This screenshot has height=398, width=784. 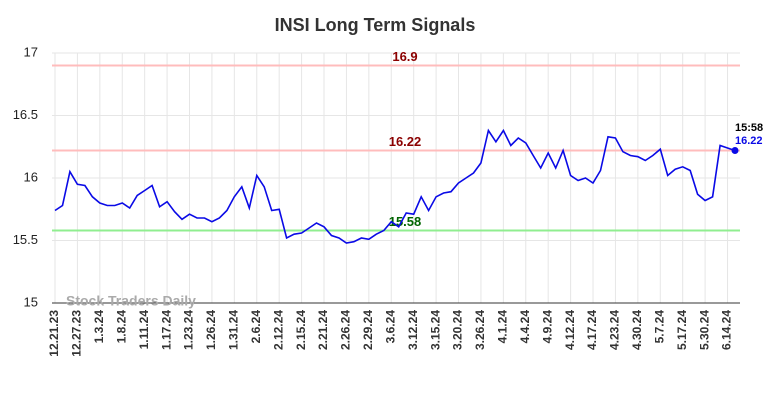 What do you see at coordinates (375, 25) in the screenshot?
I see `chart-title: INSI Long Term Signals` at bounding box center [375, 25].